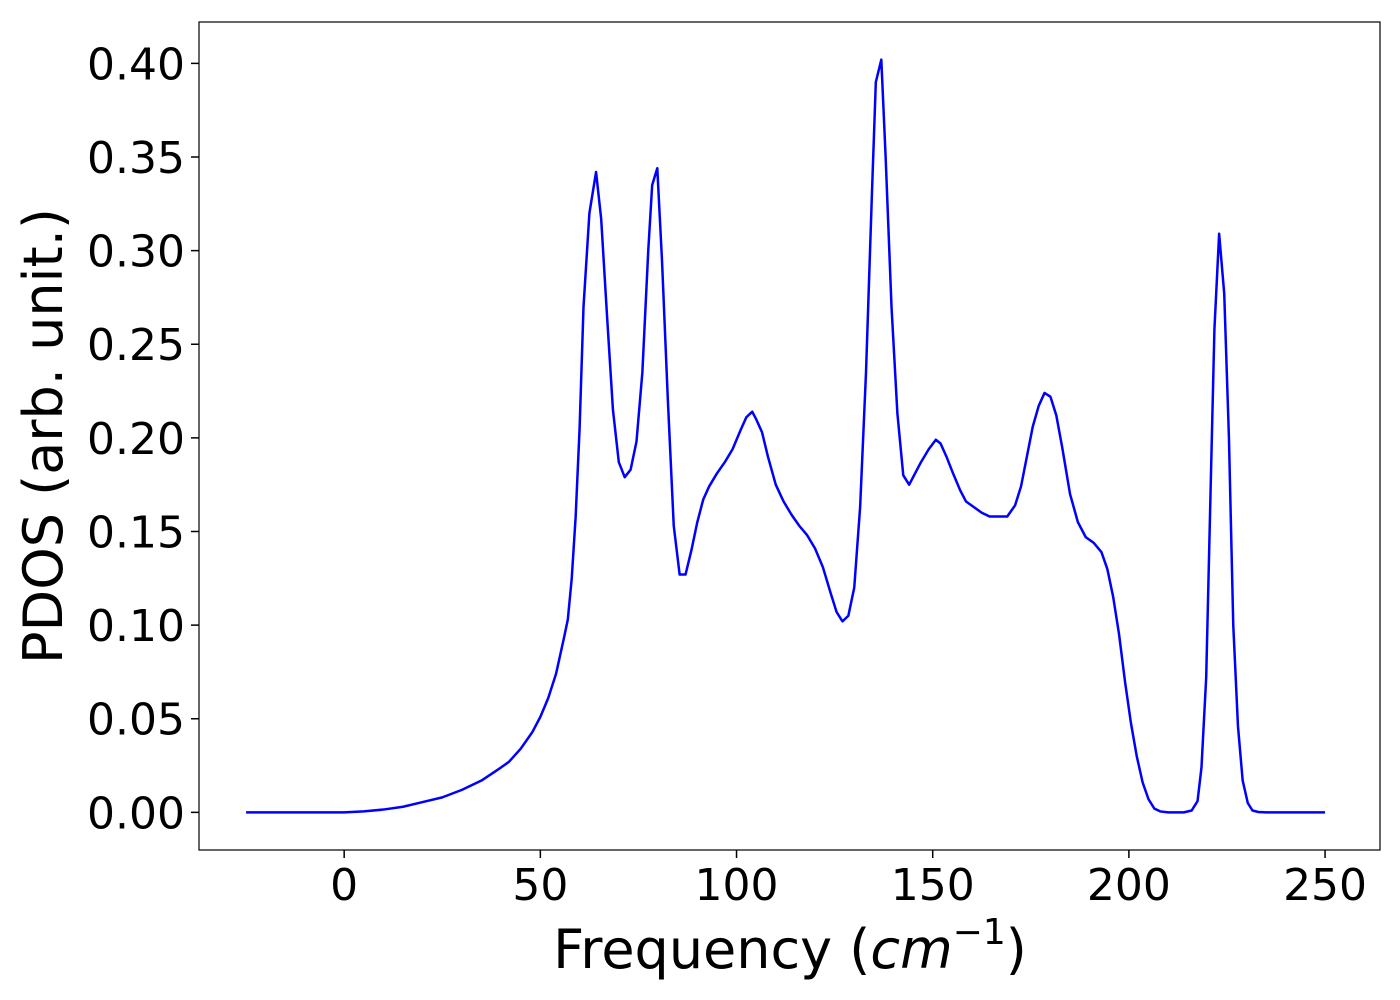  I want to click on x-label-exponent: −1, so click(979, 932).